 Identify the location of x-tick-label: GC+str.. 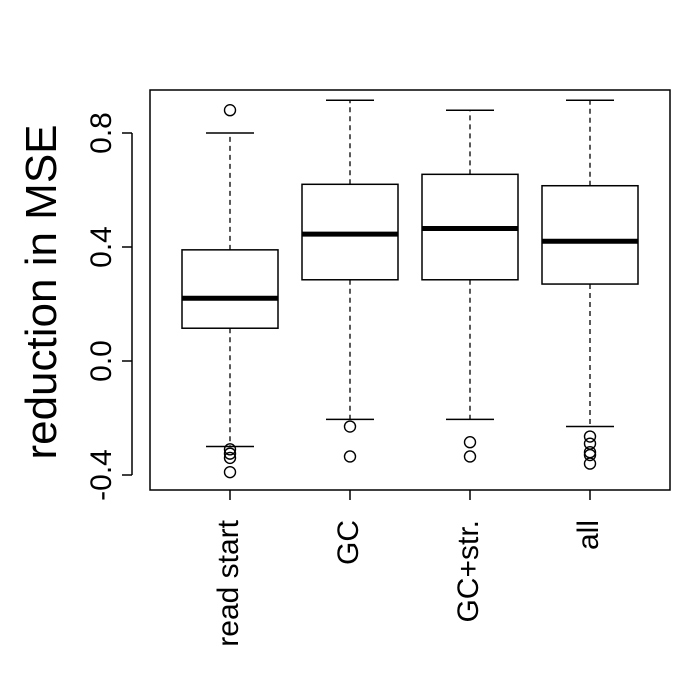
(468, 571).